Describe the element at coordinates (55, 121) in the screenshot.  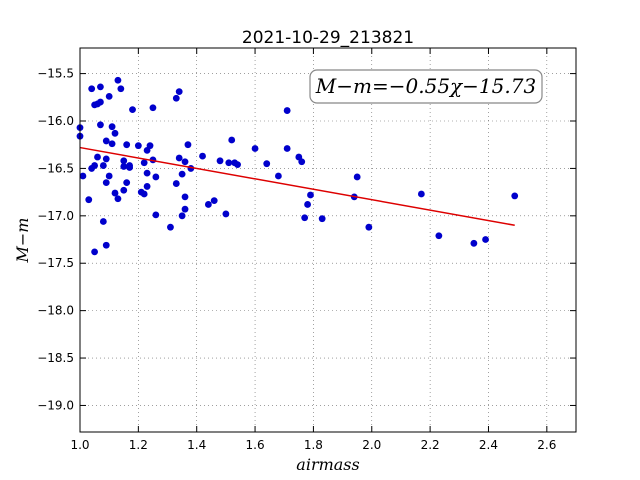
I see `y-tick-label: −16.0` at that location.